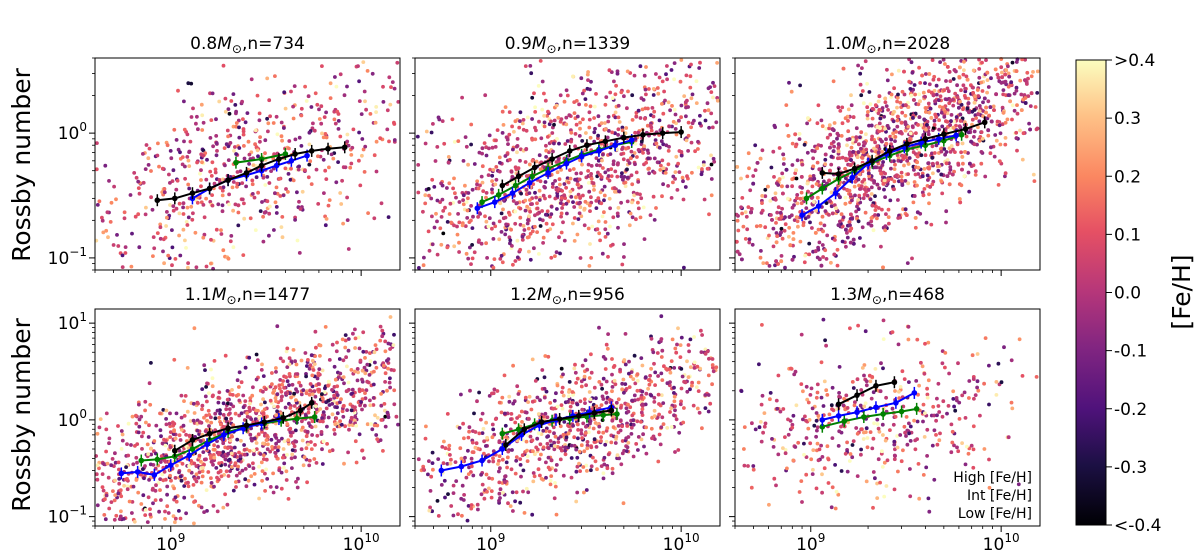 The image size is (1196, 559). Describe the element at coordinates (200, 447) in the screenshot. I see `series-line` at that location.